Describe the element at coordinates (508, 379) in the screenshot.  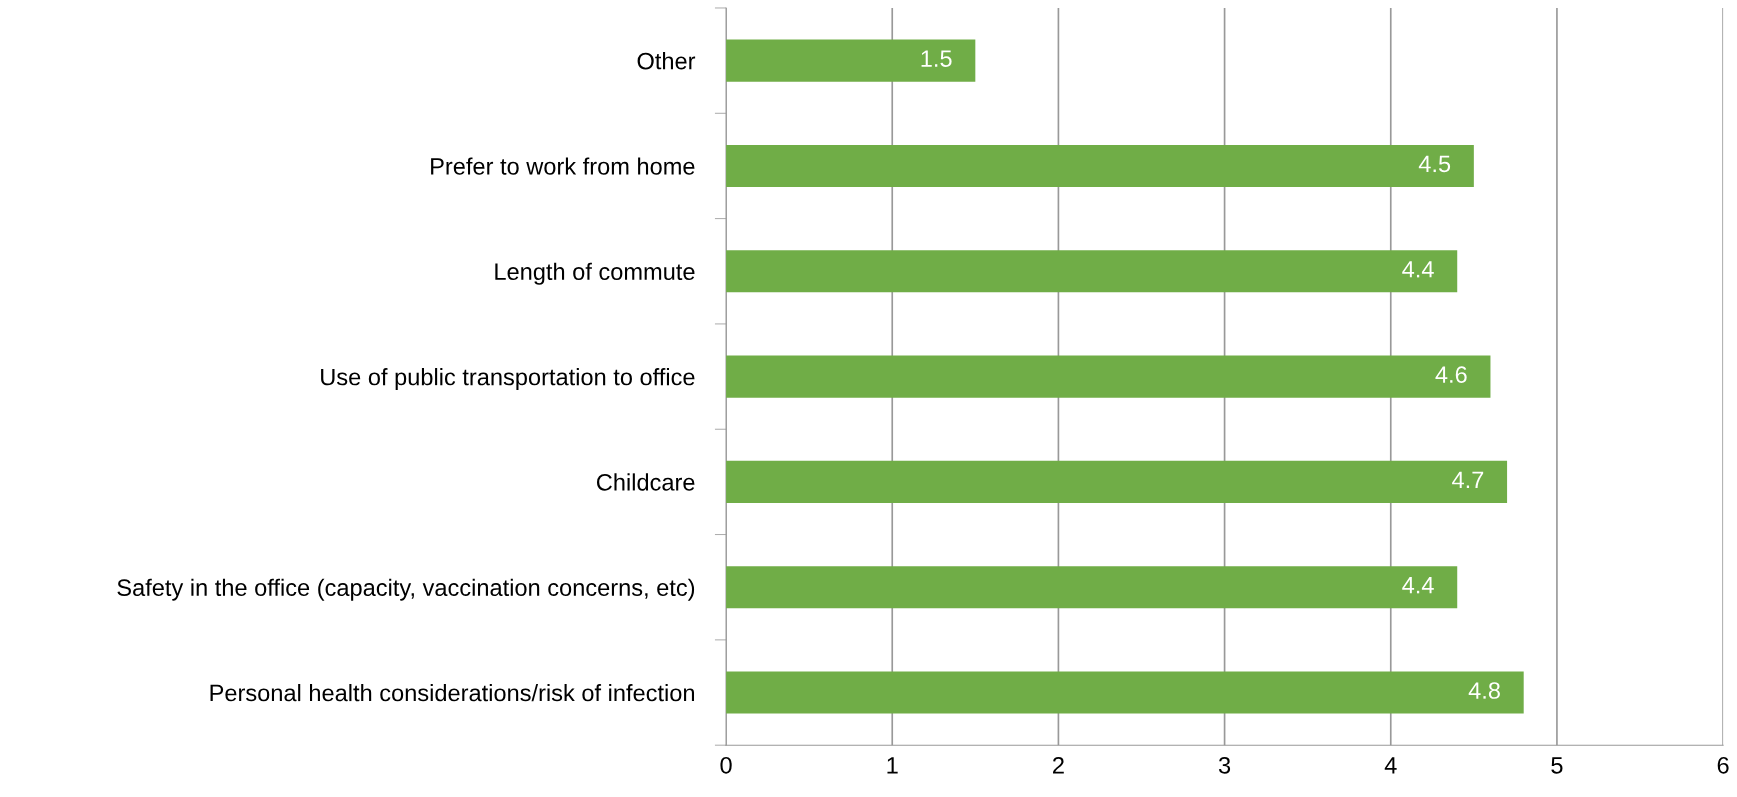
I see `y-tick-label: Use of public transportation to office` at that location.